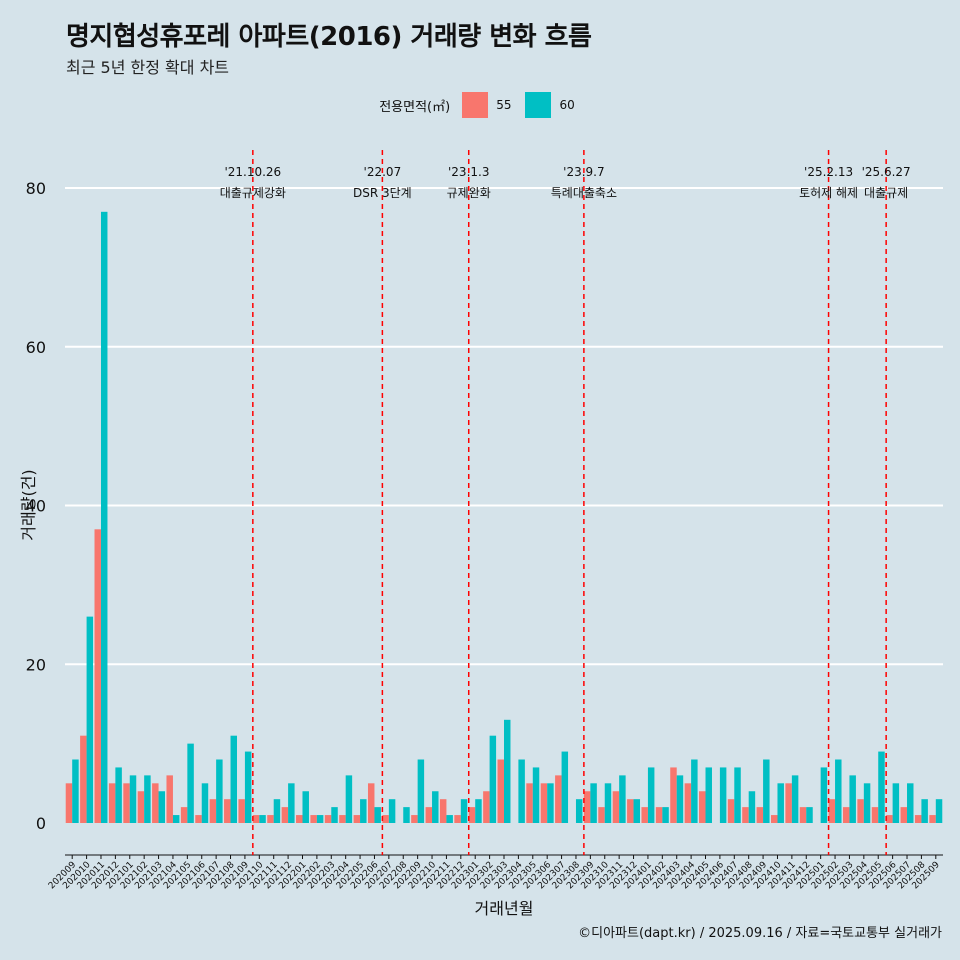  I want to click on y-tick-label: 20, so click(36, 664).